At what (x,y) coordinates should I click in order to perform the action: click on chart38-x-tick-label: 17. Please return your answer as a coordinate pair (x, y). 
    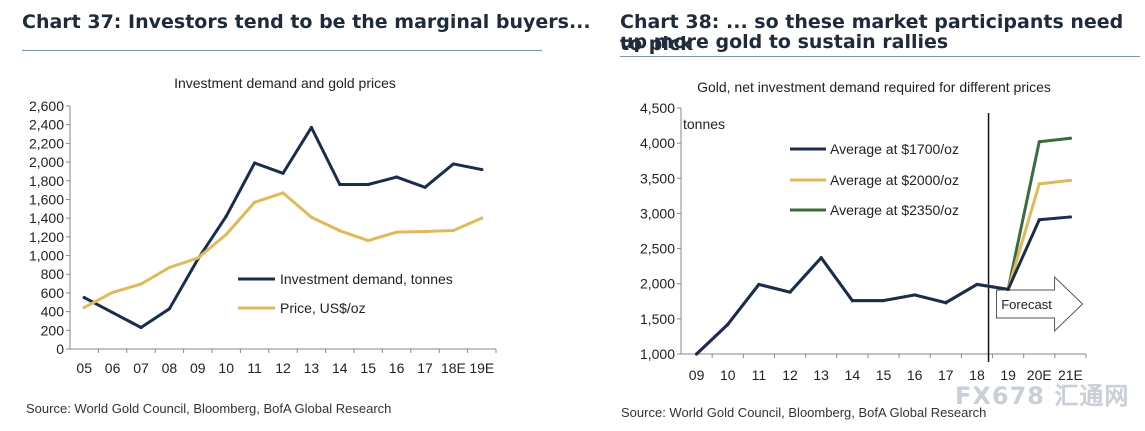
    Looking at the image, I should click on (946, 375).